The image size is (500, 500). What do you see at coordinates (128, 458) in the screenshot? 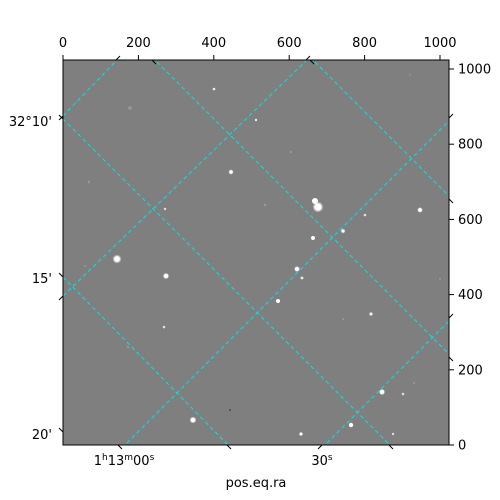
I see `ra-minutes-unit: m` at bounding box center [128, 458].